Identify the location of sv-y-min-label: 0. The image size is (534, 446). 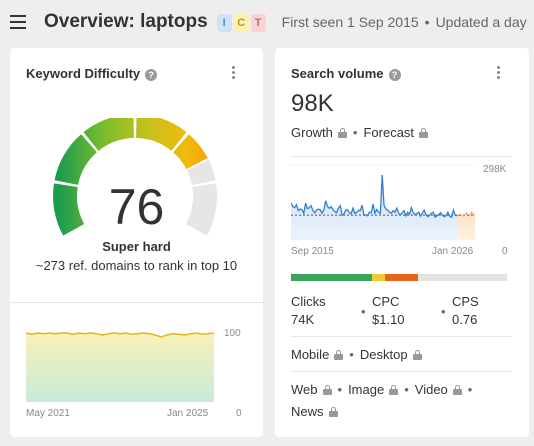
(505, 251).